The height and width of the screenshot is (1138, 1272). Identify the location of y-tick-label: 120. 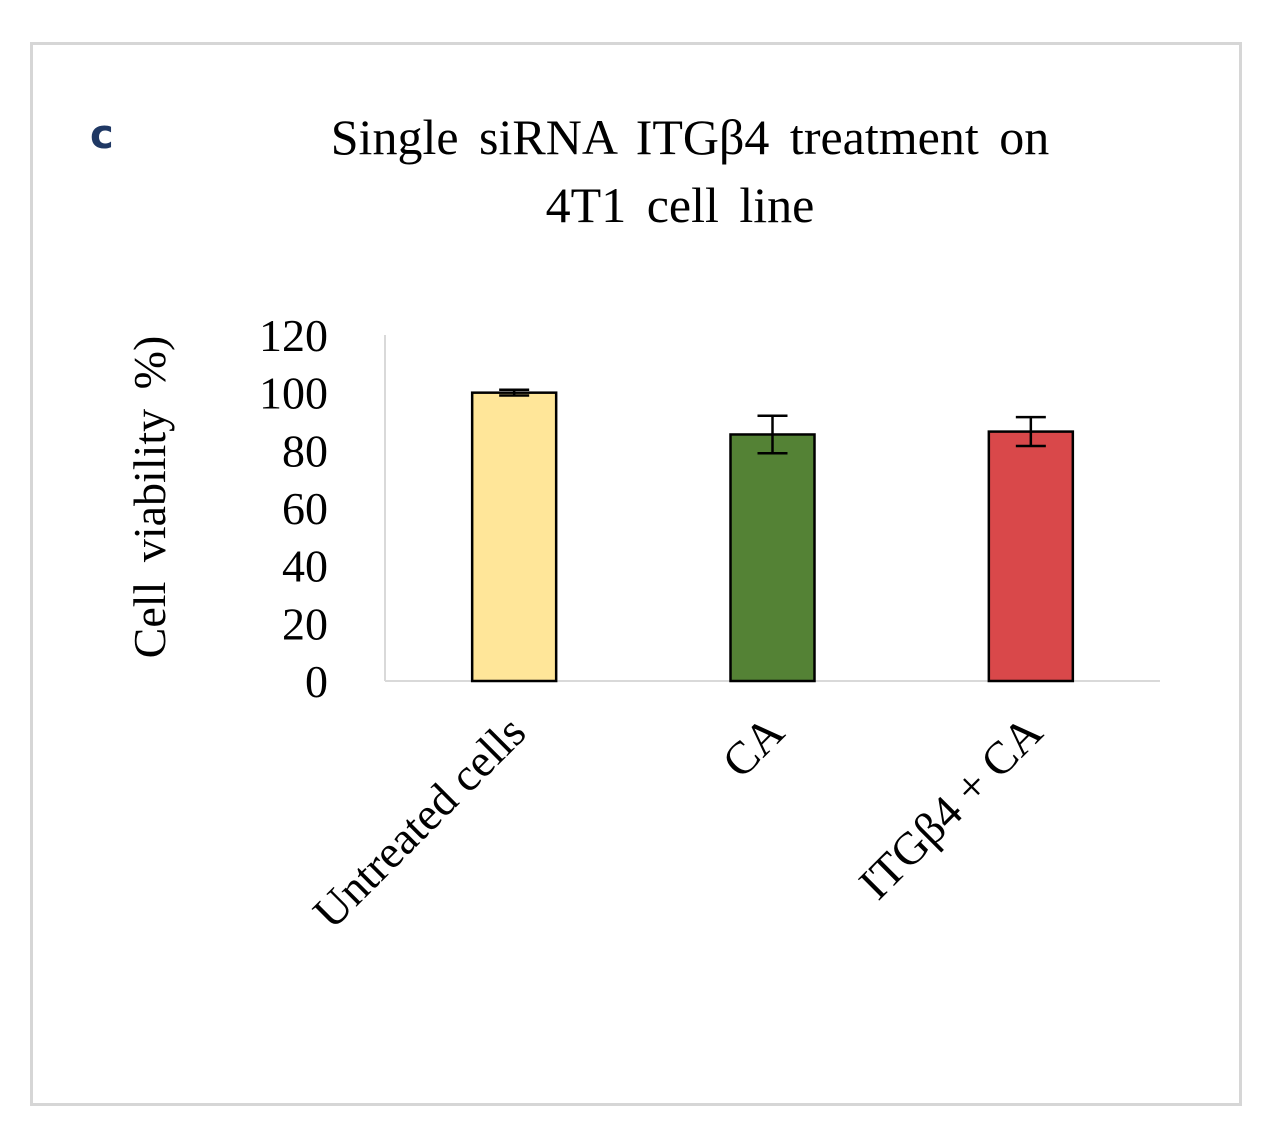
(293, 335).